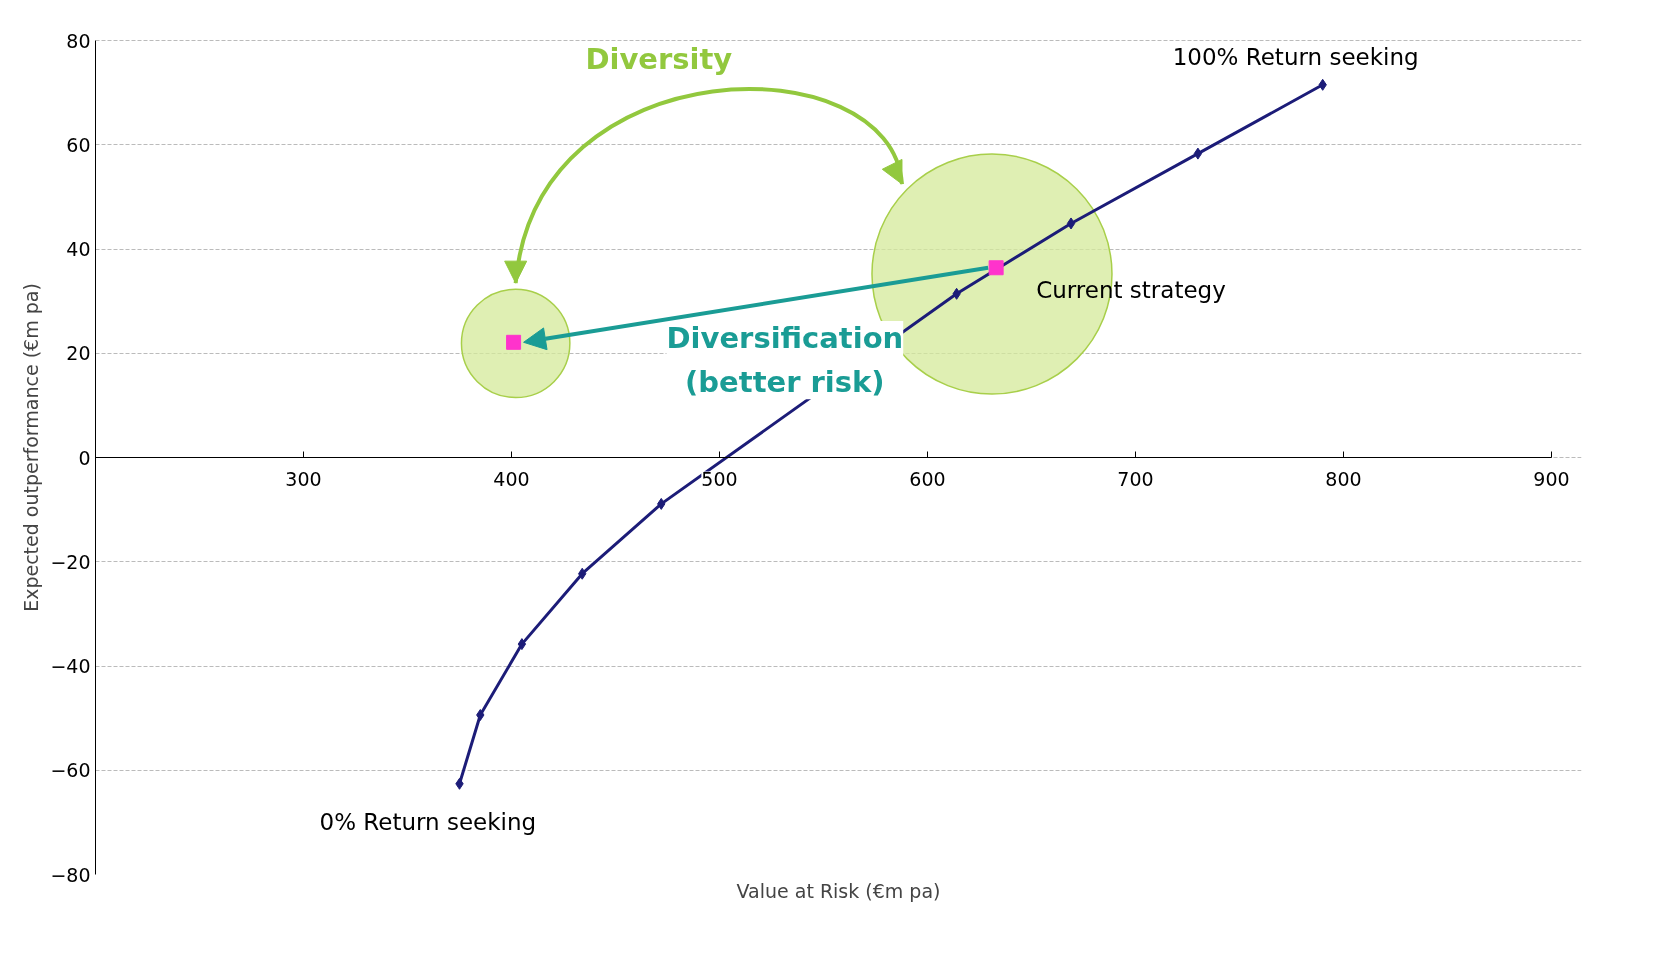 This screenshot has width=1671, height=959. Describe the element at coordinates (70, 874) in the screenshot. I see `y-tick-label: −80` at that location.